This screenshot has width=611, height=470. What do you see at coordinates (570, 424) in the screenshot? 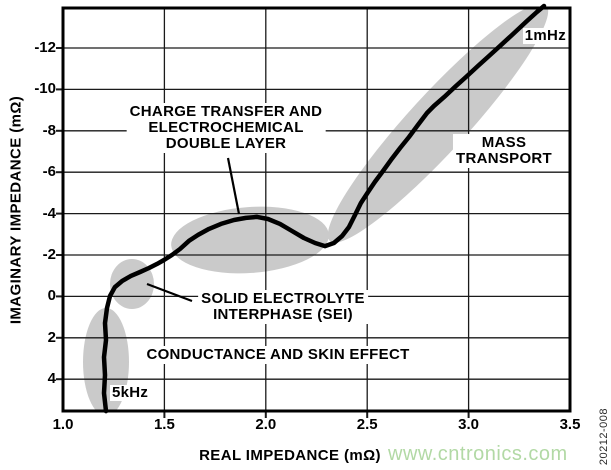
I see `x-tick-label: 3.5` at bounding box center [570, 424].